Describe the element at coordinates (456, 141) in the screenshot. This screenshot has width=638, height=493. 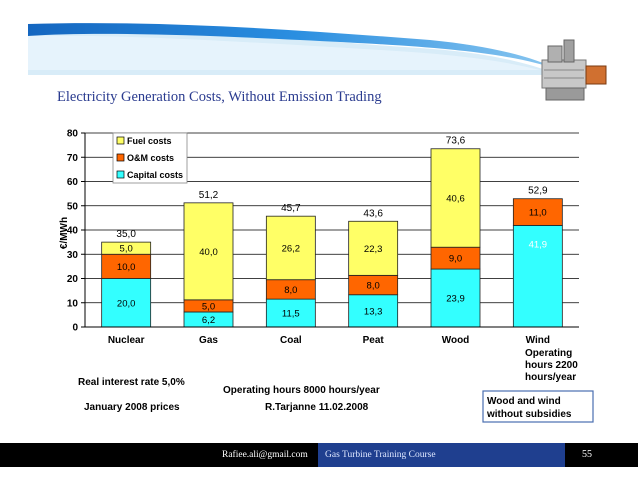
I see `total-label-wood: 73,6` at that location.